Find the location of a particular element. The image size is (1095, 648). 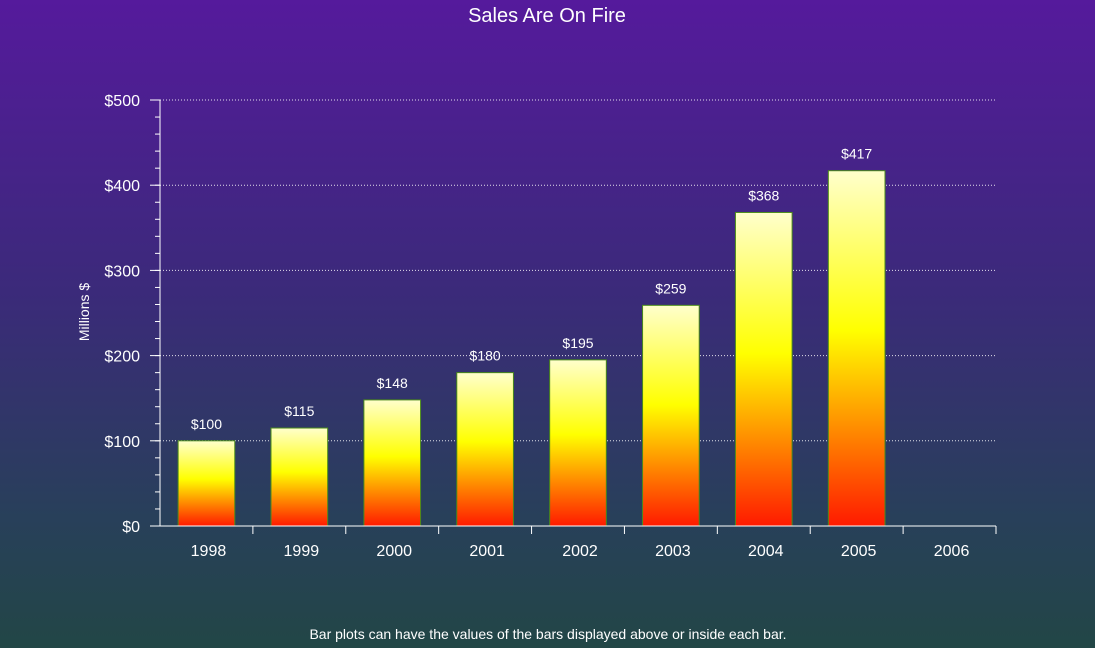

bar-value-label: $195 is located at coordinates (577, 343).